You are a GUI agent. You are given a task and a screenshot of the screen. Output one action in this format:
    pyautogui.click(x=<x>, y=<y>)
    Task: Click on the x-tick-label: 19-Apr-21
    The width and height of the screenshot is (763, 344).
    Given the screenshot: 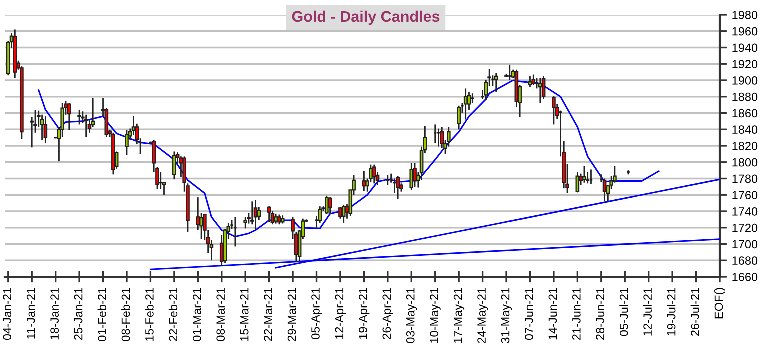 What is the action you would take?
    pyautogui.click(x=364, y=314)
    